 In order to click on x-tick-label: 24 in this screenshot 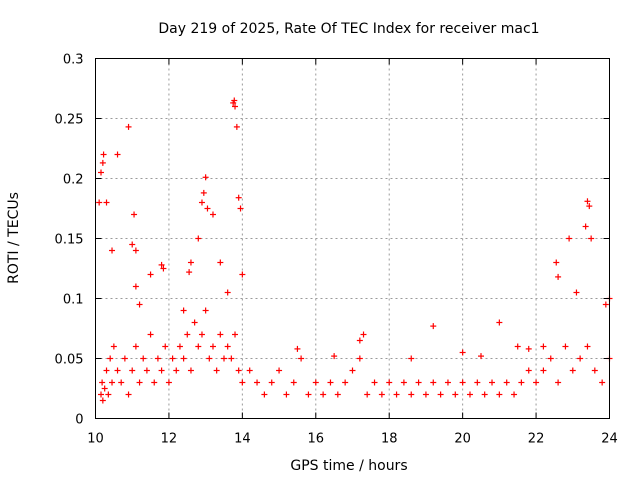, I will do `click(609, 439)`.